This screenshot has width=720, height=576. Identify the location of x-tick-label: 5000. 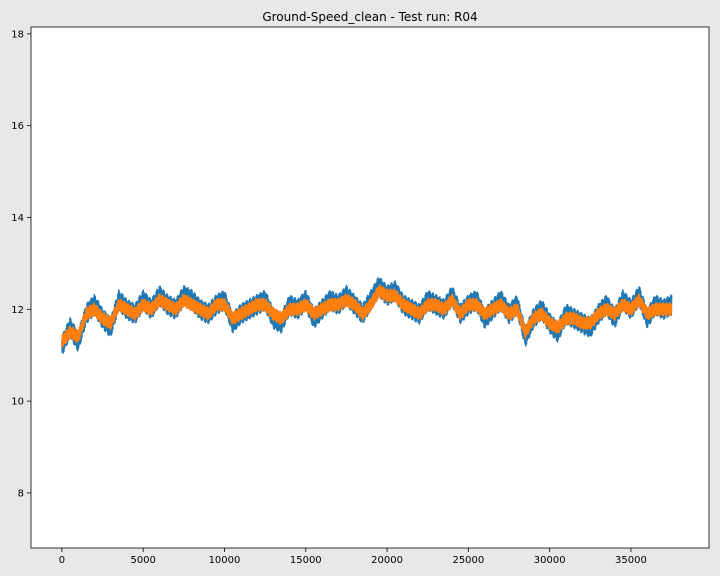
(142, 560).